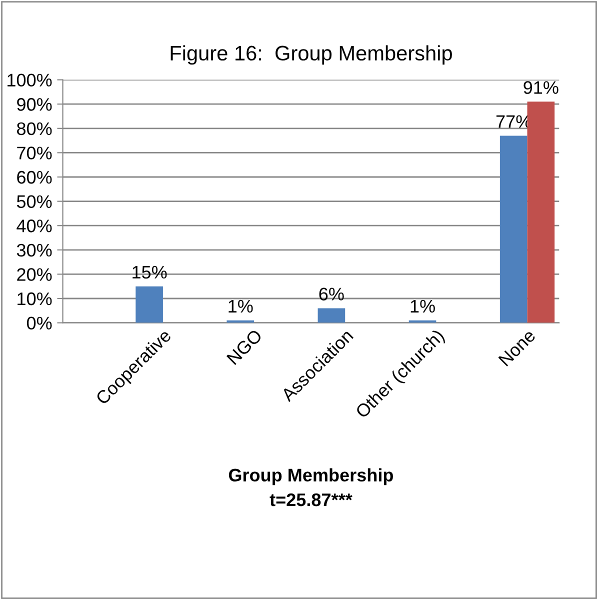 This screenshot has width=598, height=600. I want to click on chart-title: Figure 16: Group Membership, so click(311, 55).